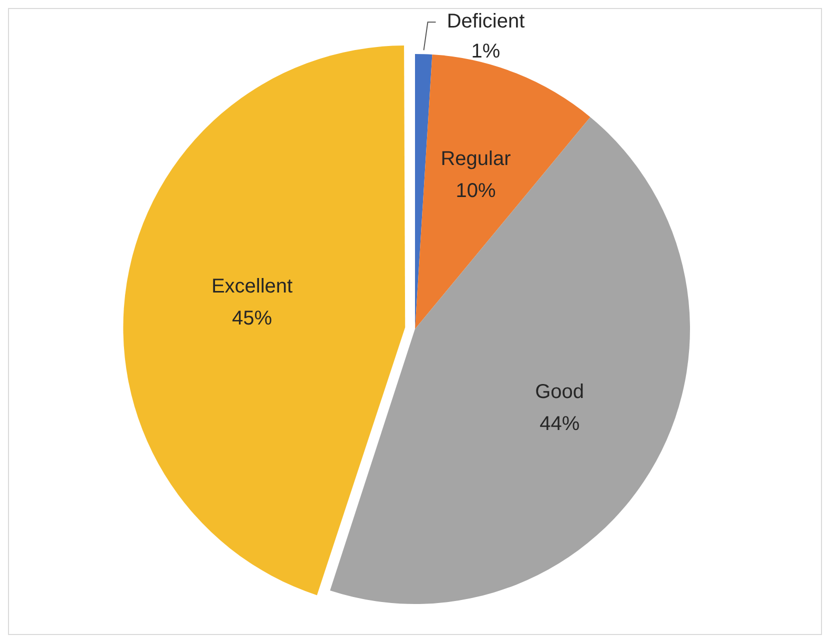  Describe the element at coordinates (252, 319) in the screenshot. I see `data-label: 45%` at that location.